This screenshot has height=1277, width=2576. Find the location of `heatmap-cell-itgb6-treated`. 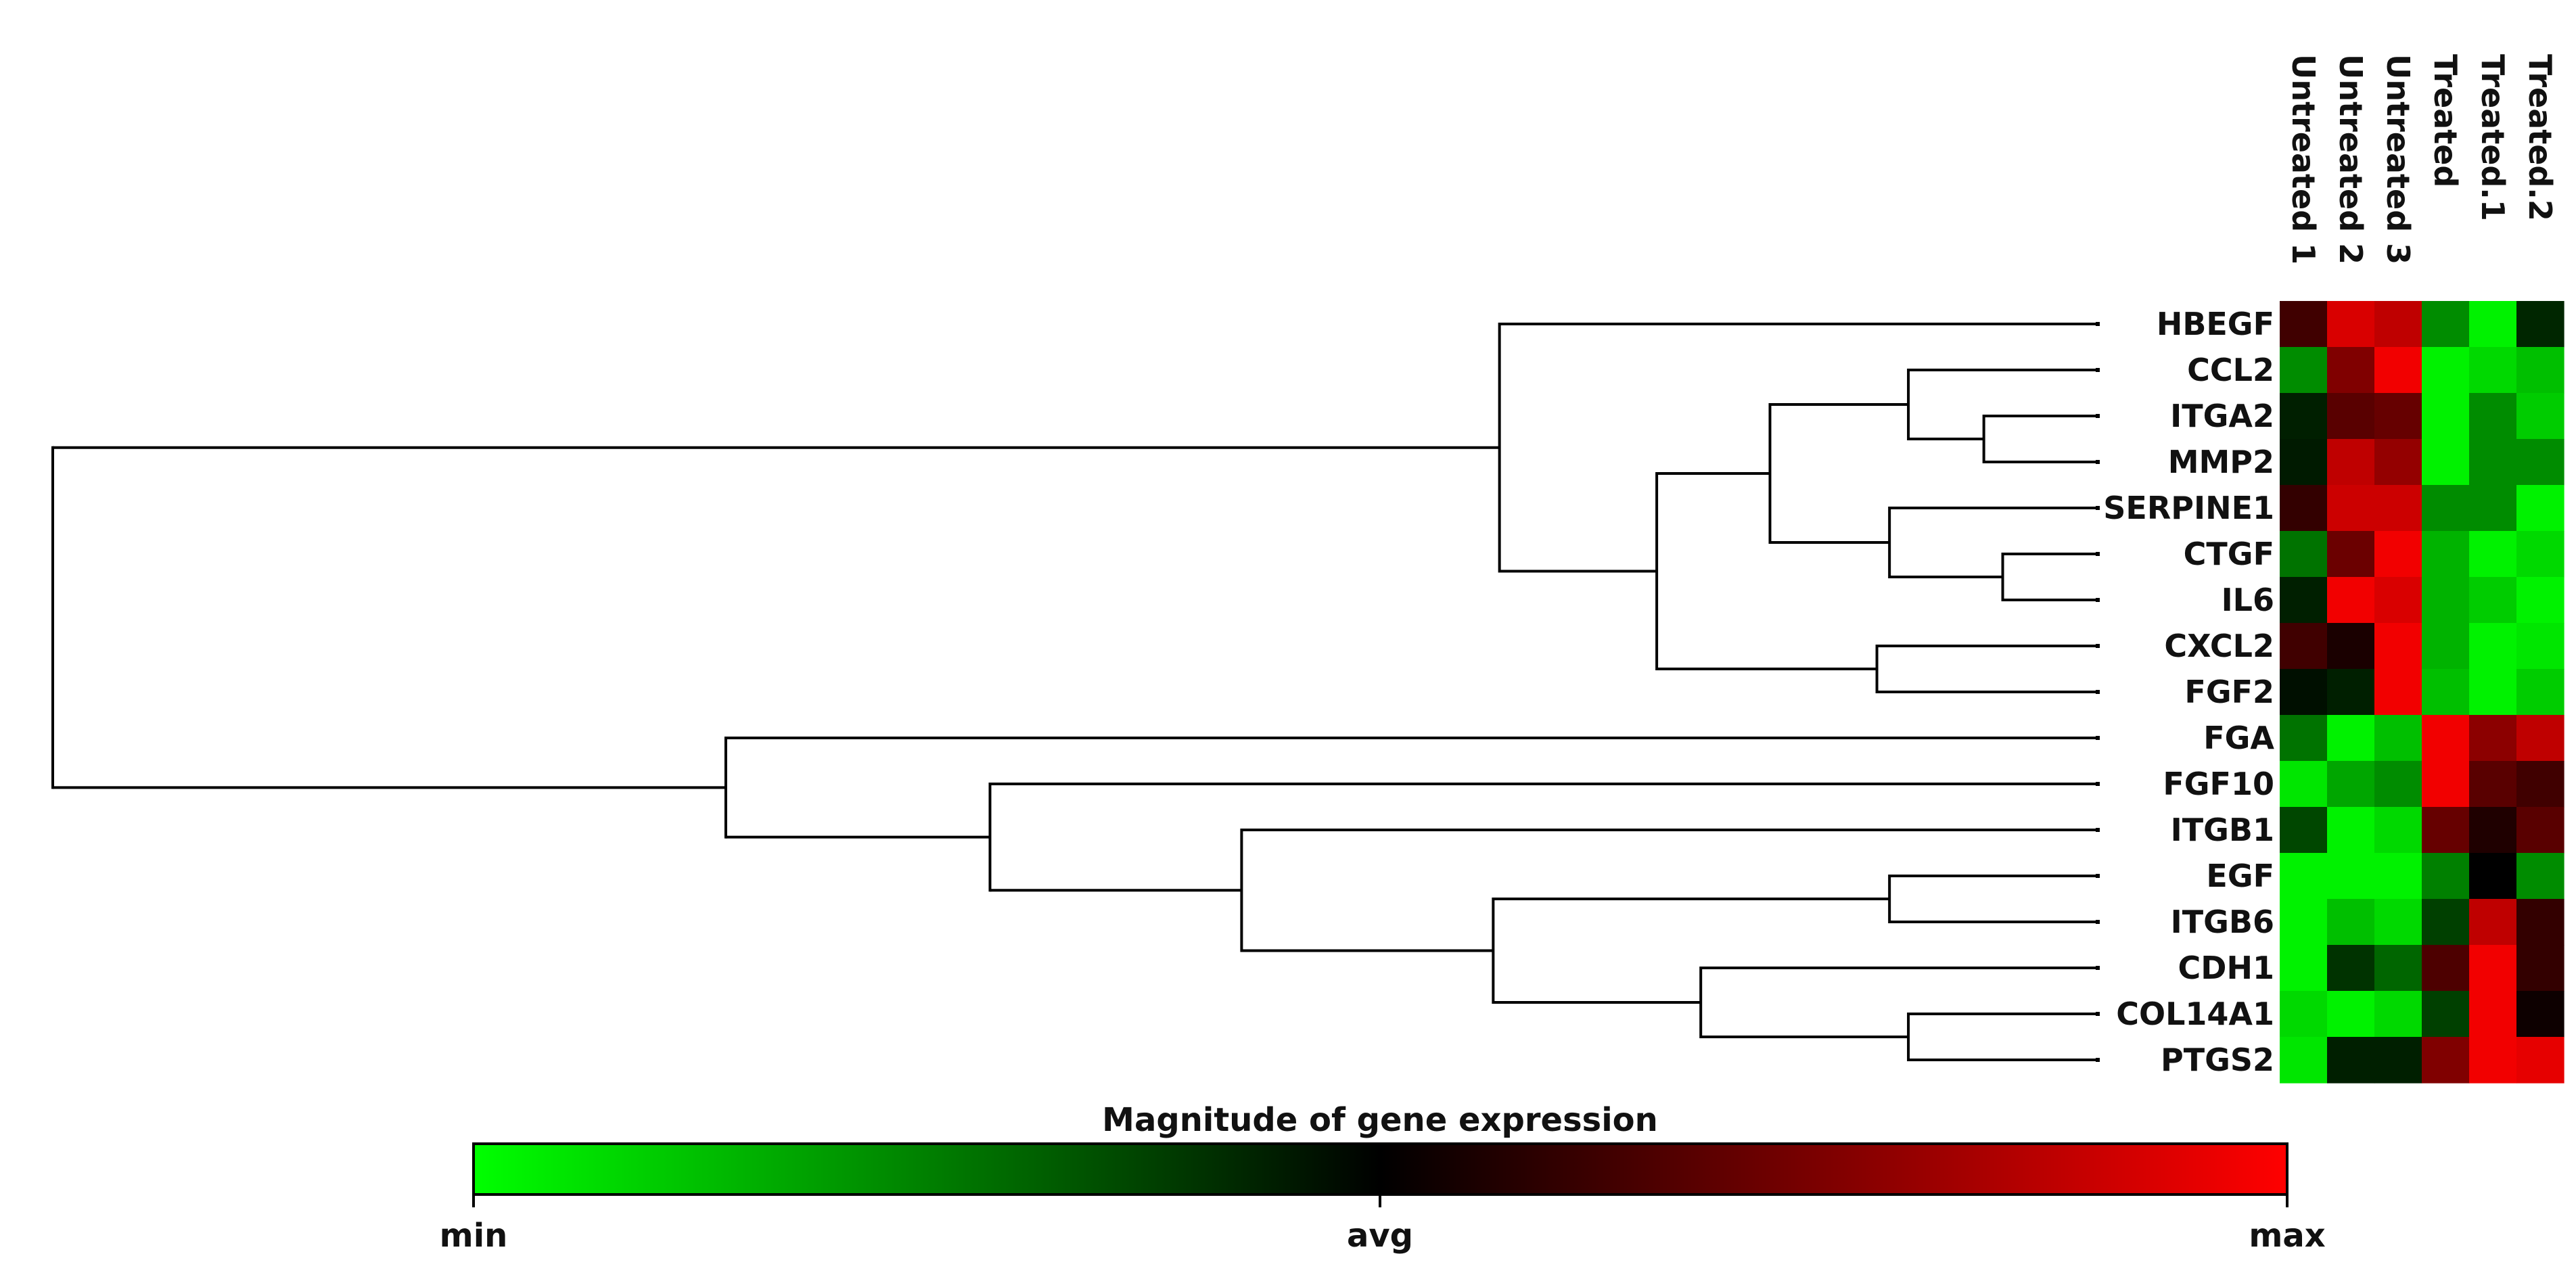

heatmap-cell-itgb6-treated is located at coordinates (2446, 922).